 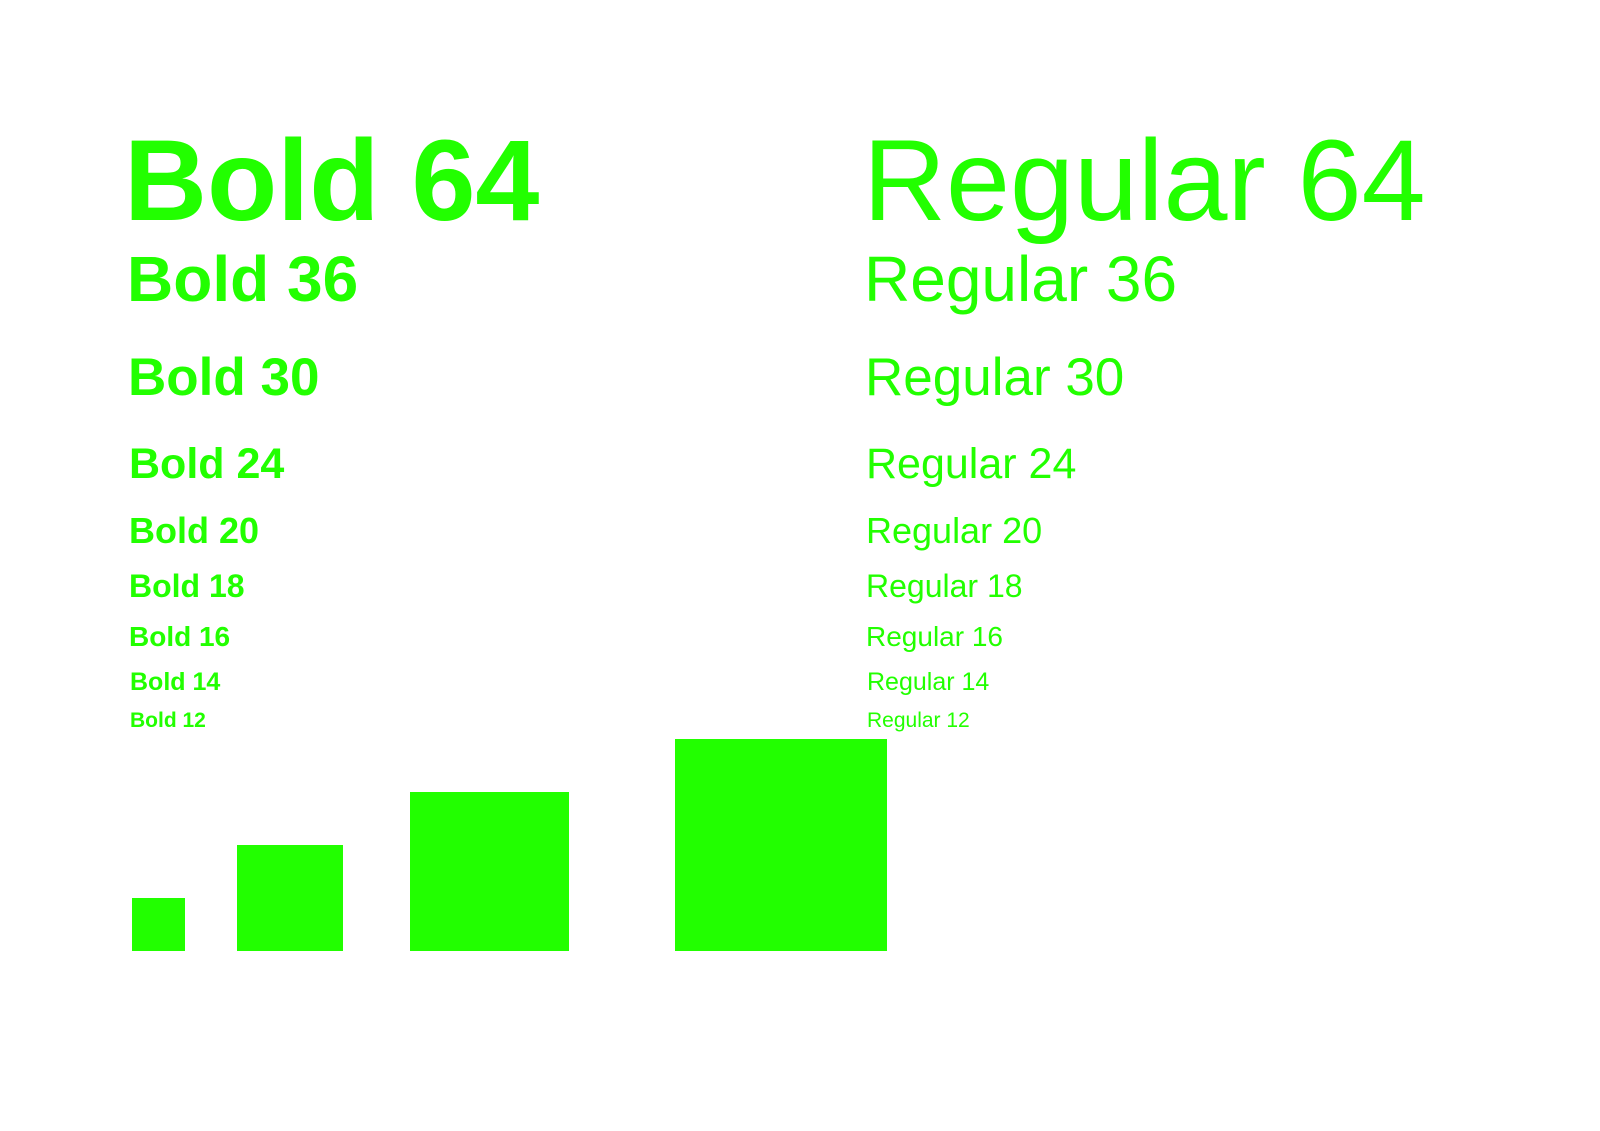 I want to click on small-square, so click(x=158, y=924).